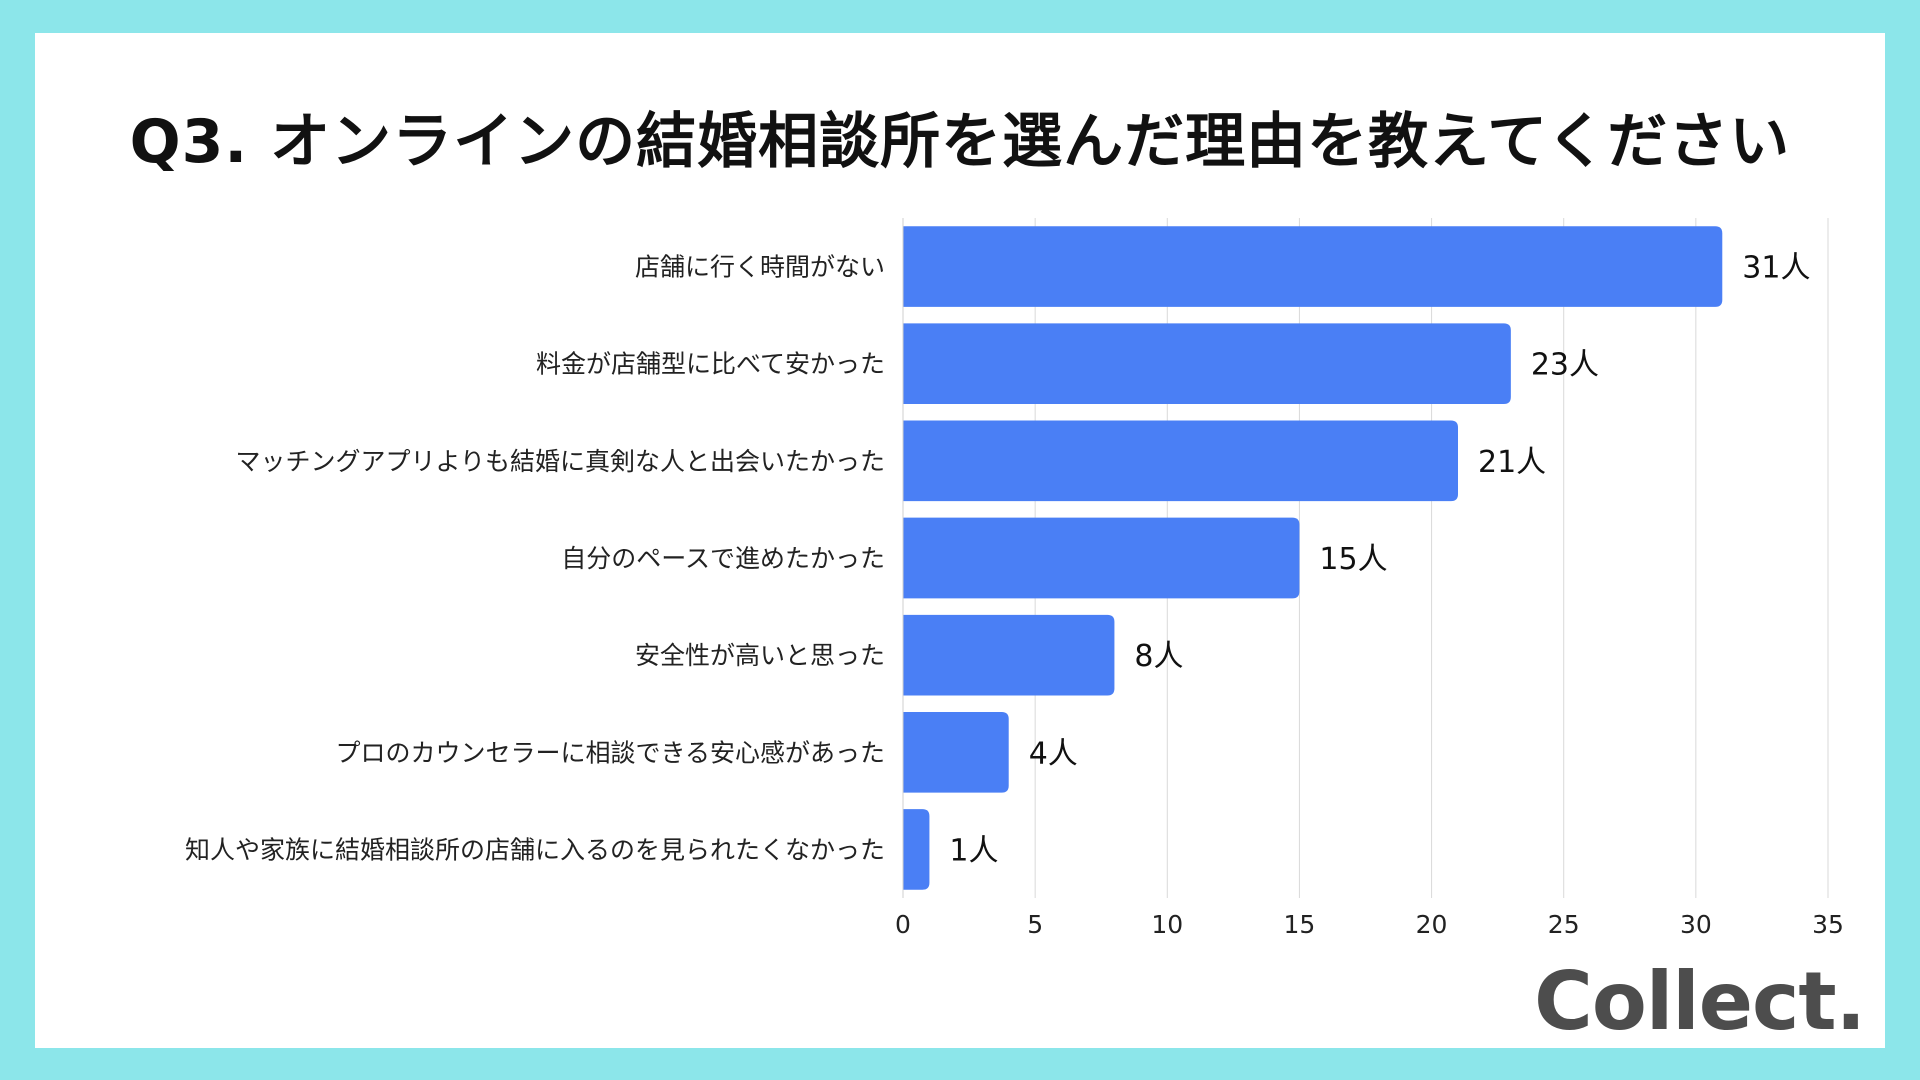 Image resolution: width=1920 pixels, height=1080 pixels. Describe the element at coordinates (610, 752) in the screenshot. I see `category-label: プロのカウンセラーに相談できる安心感があった` at that location.